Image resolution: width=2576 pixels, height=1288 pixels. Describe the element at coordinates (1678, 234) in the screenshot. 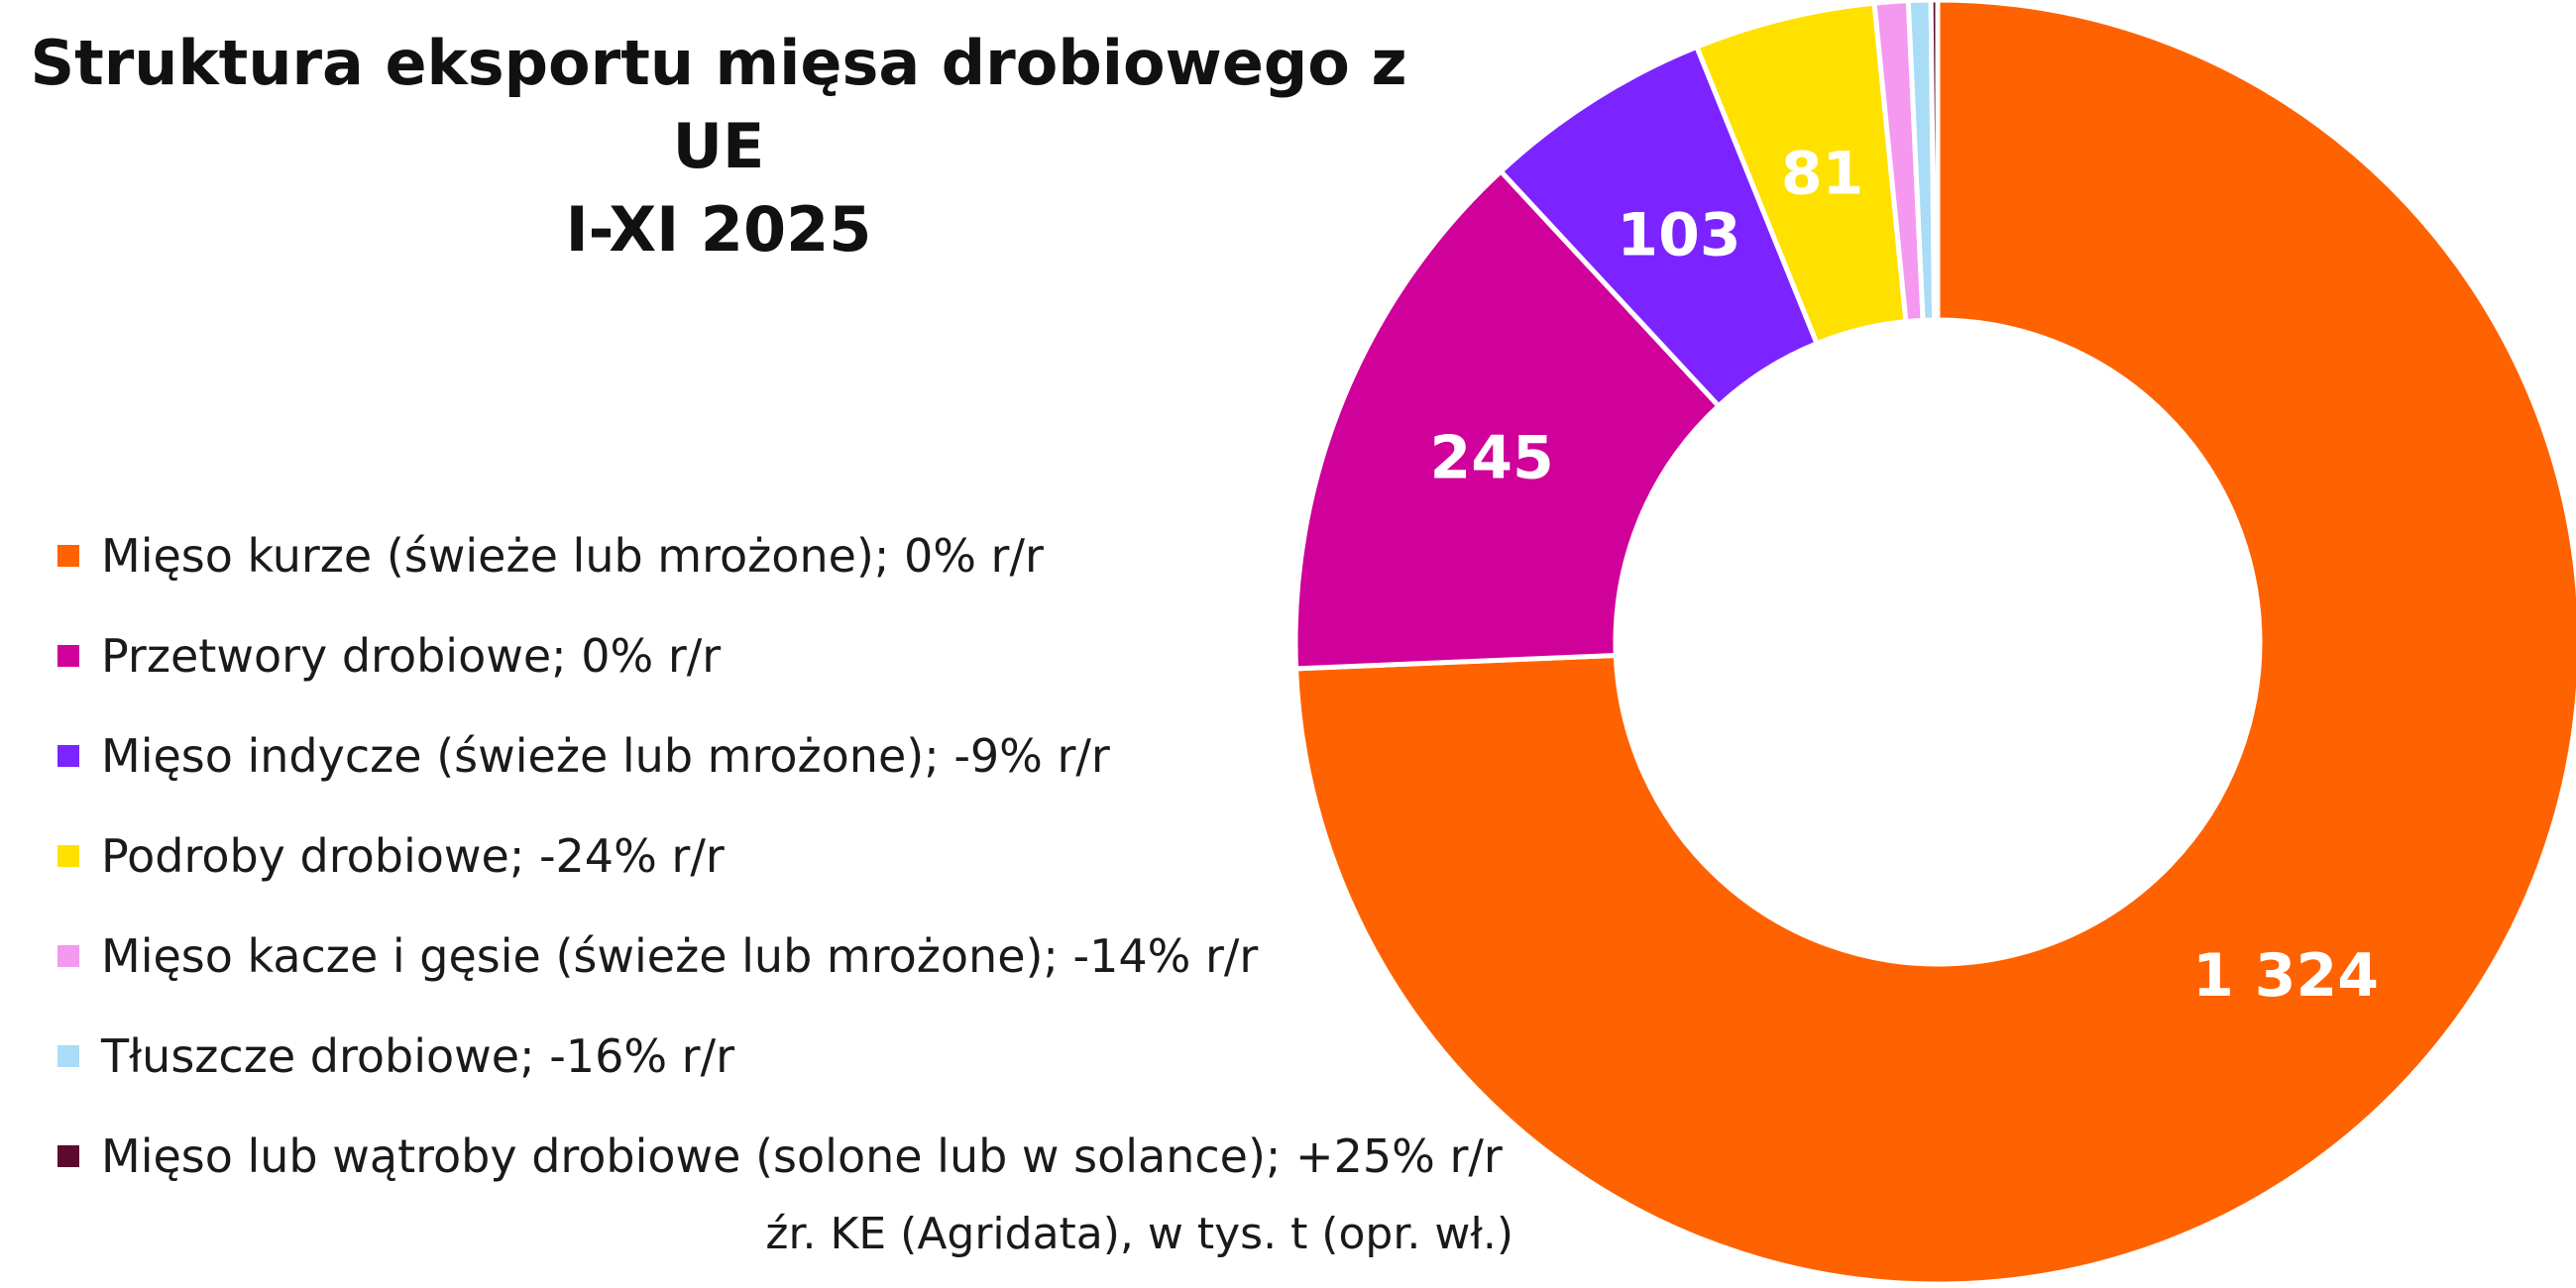

I see `data-label: 103` at that location.